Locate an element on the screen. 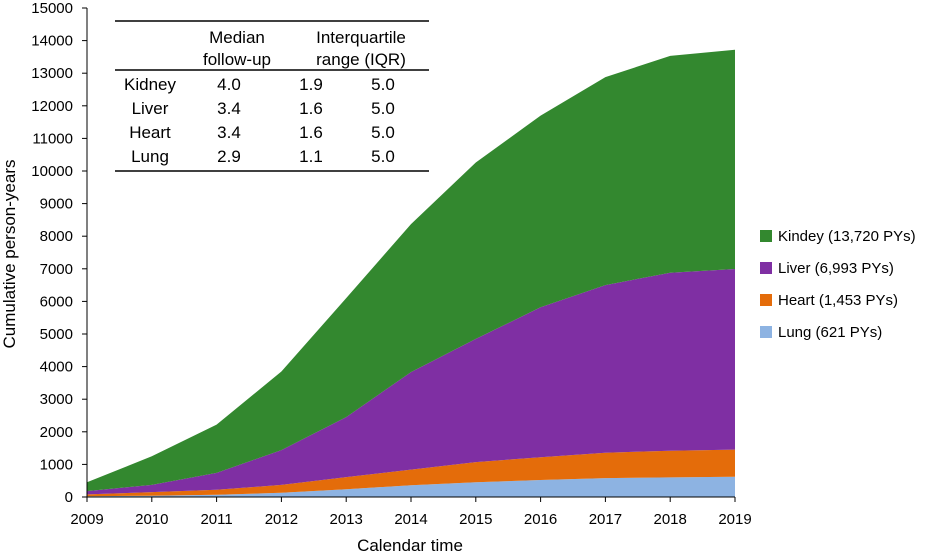 The width and height of the screenshot is (941, 557). table-cell-median: 2.9 is located at coordinates (229, 156).